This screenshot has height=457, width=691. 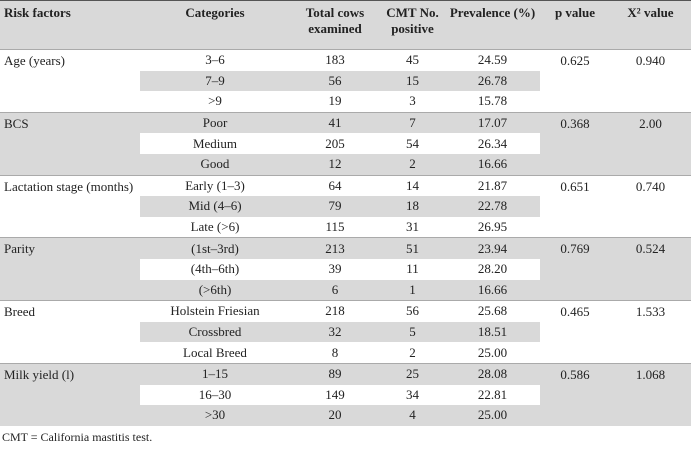 I want to click on p-value: 0.769, so click(x=575, y=269).